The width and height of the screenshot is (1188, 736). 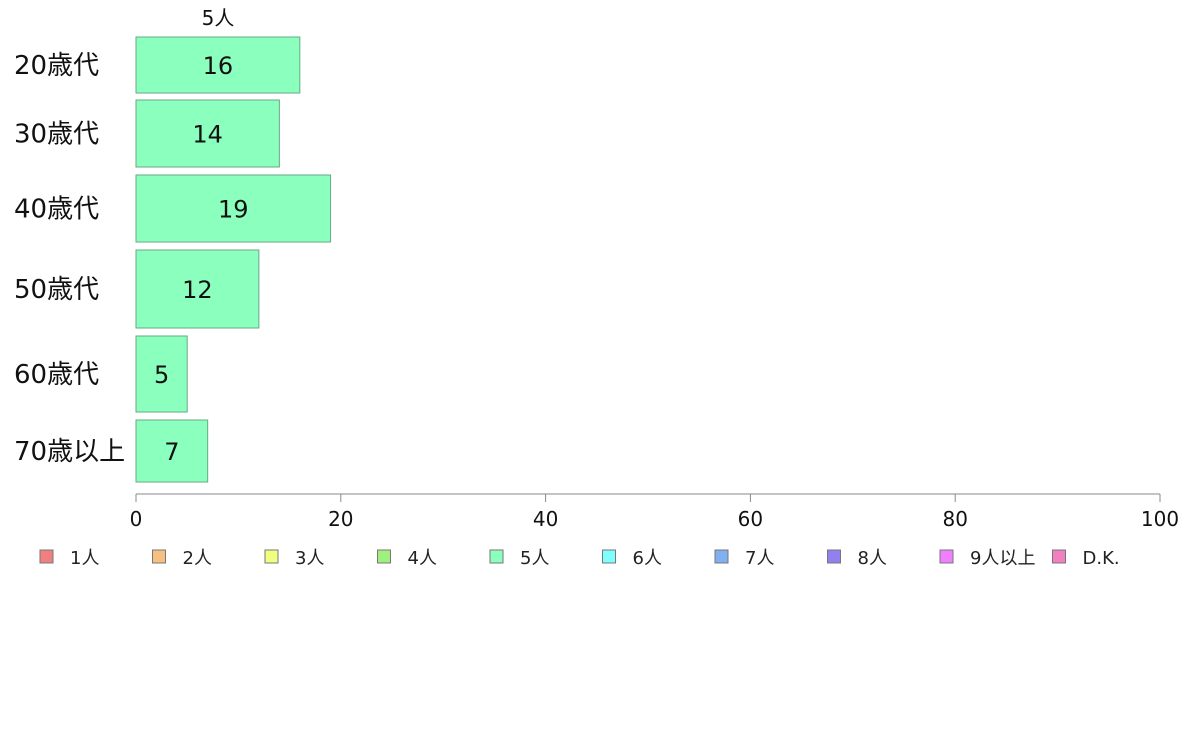 I want to click on bar-value-label: 19, so click(x=233, y=210).